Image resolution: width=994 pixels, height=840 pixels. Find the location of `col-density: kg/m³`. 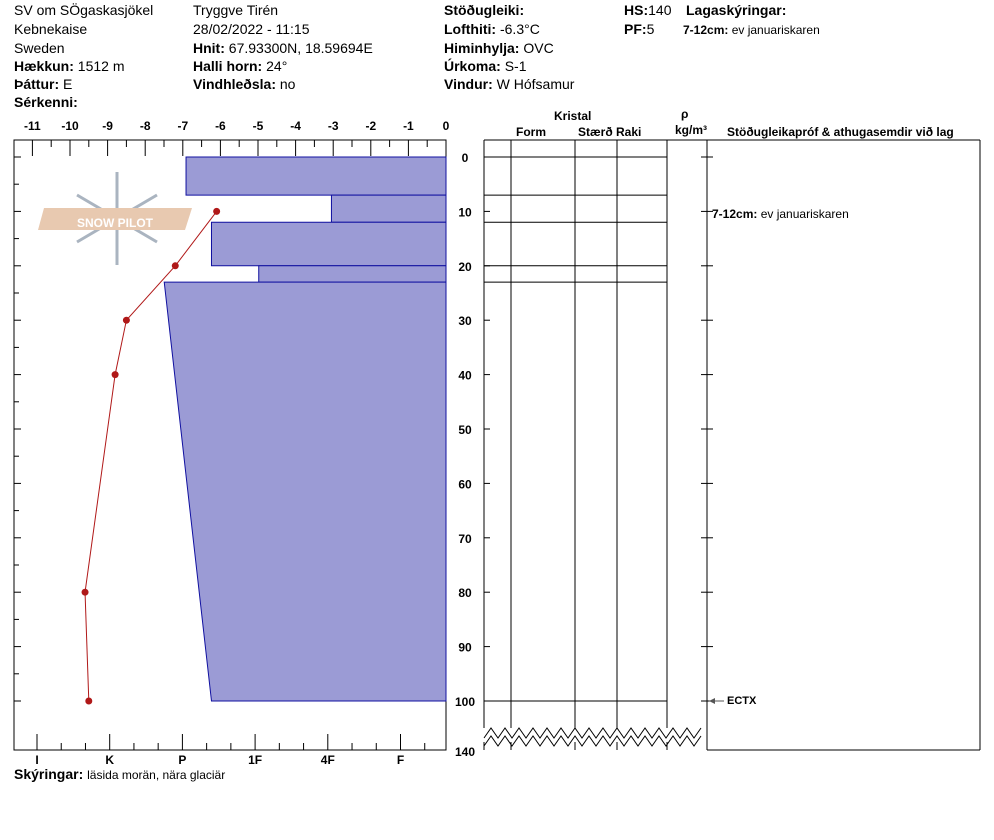

col-density: kg/m³ is located at coordinates (691, 130).